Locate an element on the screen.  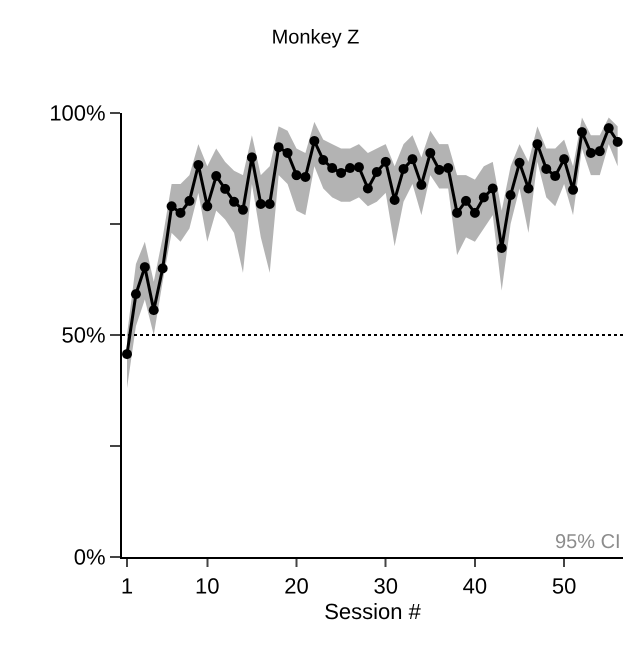
x-tick-label: 1 is located at coordinates (127, 585).